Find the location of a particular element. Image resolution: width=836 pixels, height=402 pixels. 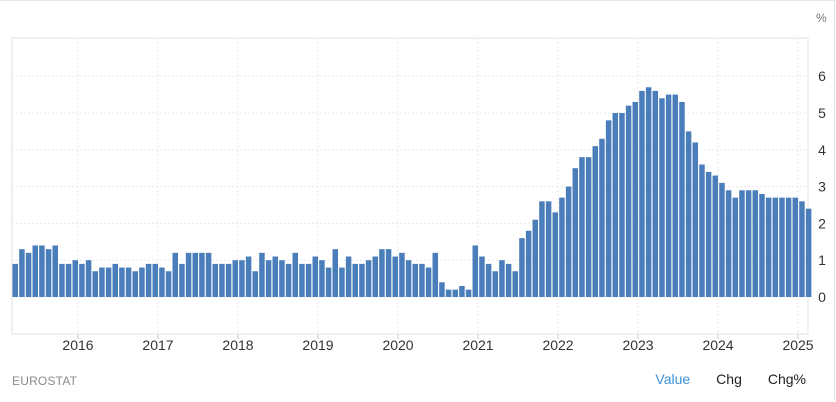

tab-chg: Chg is located at coordinates (729, 379).